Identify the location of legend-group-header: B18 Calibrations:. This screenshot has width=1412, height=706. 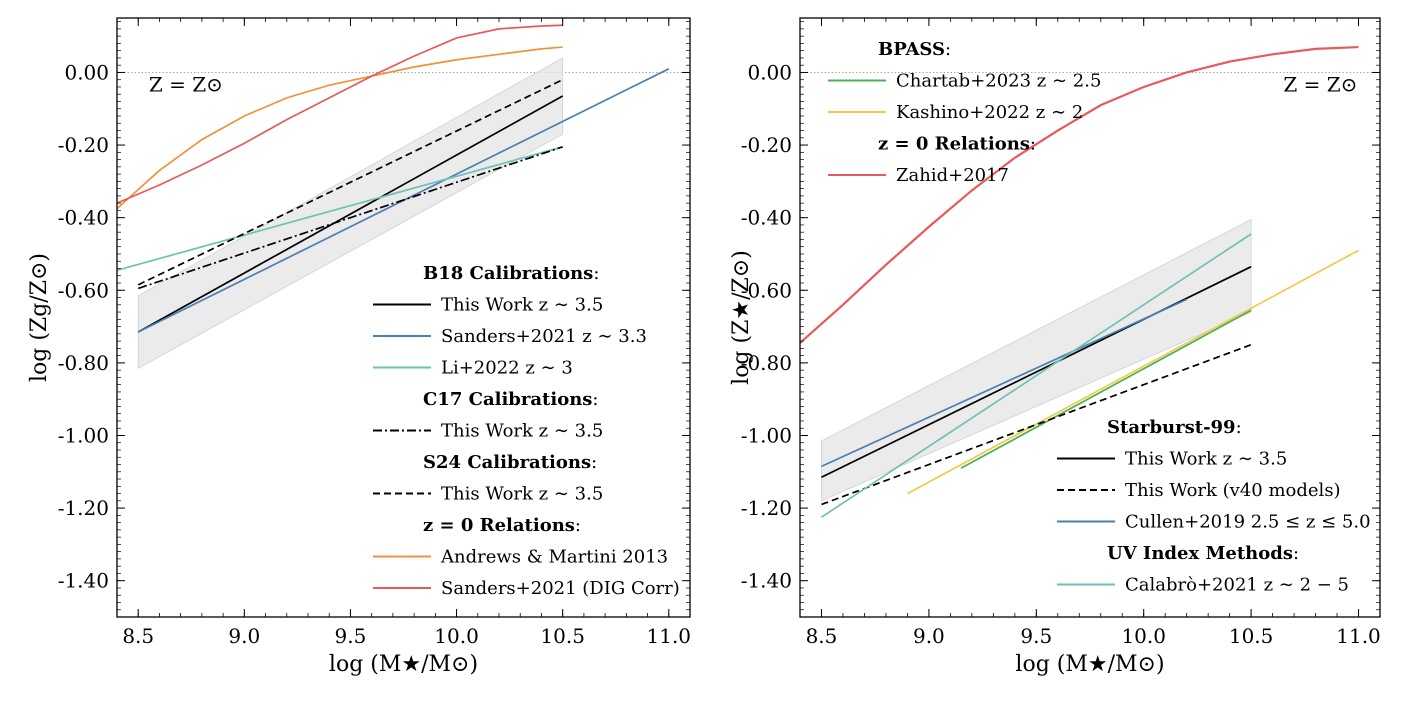
(511, 273).